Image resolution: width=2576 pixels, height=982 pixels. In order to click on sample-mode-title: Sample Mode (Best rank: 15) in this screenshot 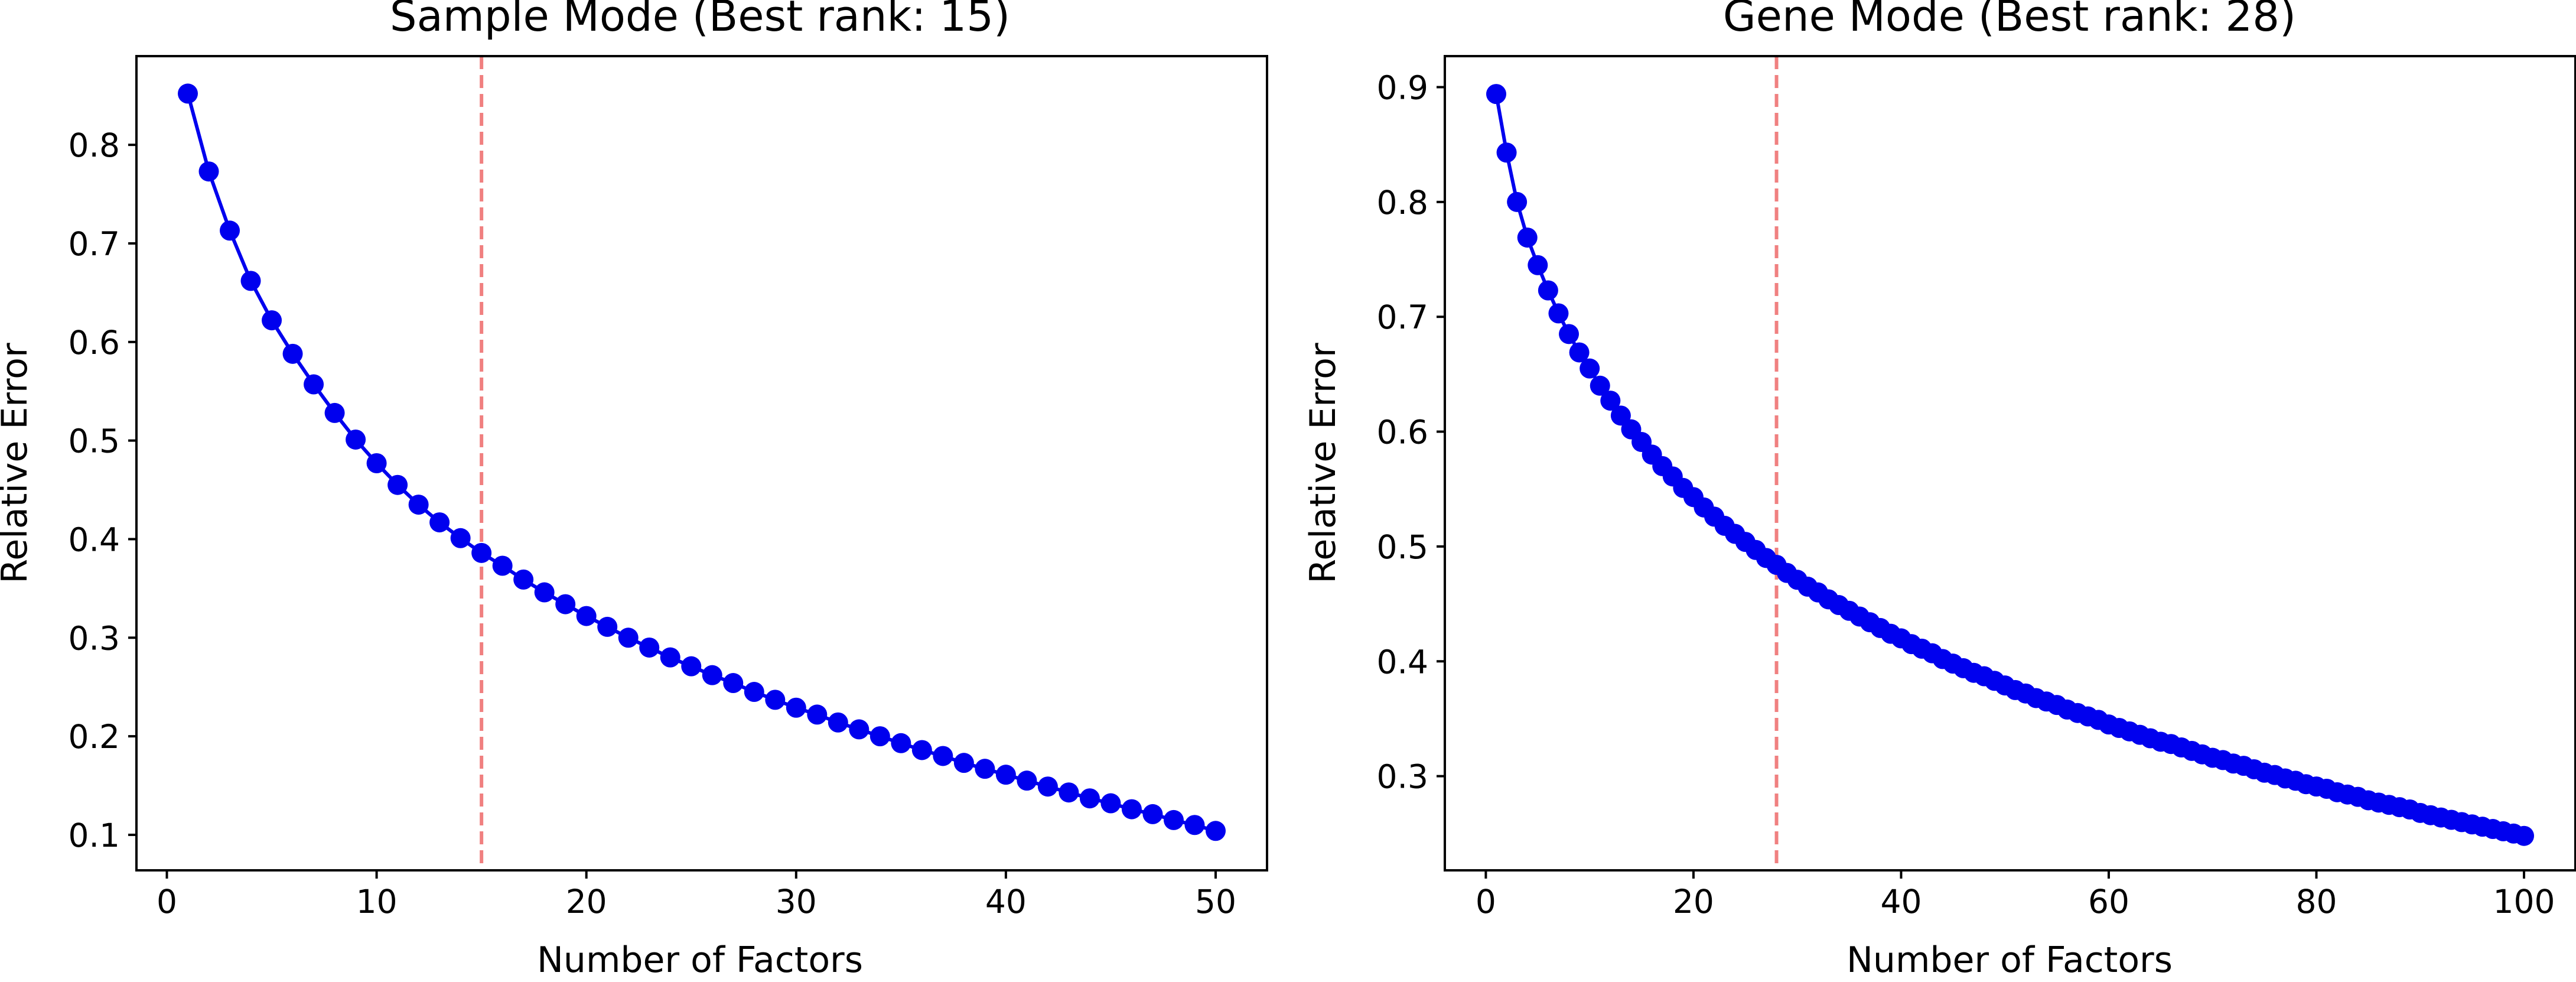, I will do `click(700, 20)`.